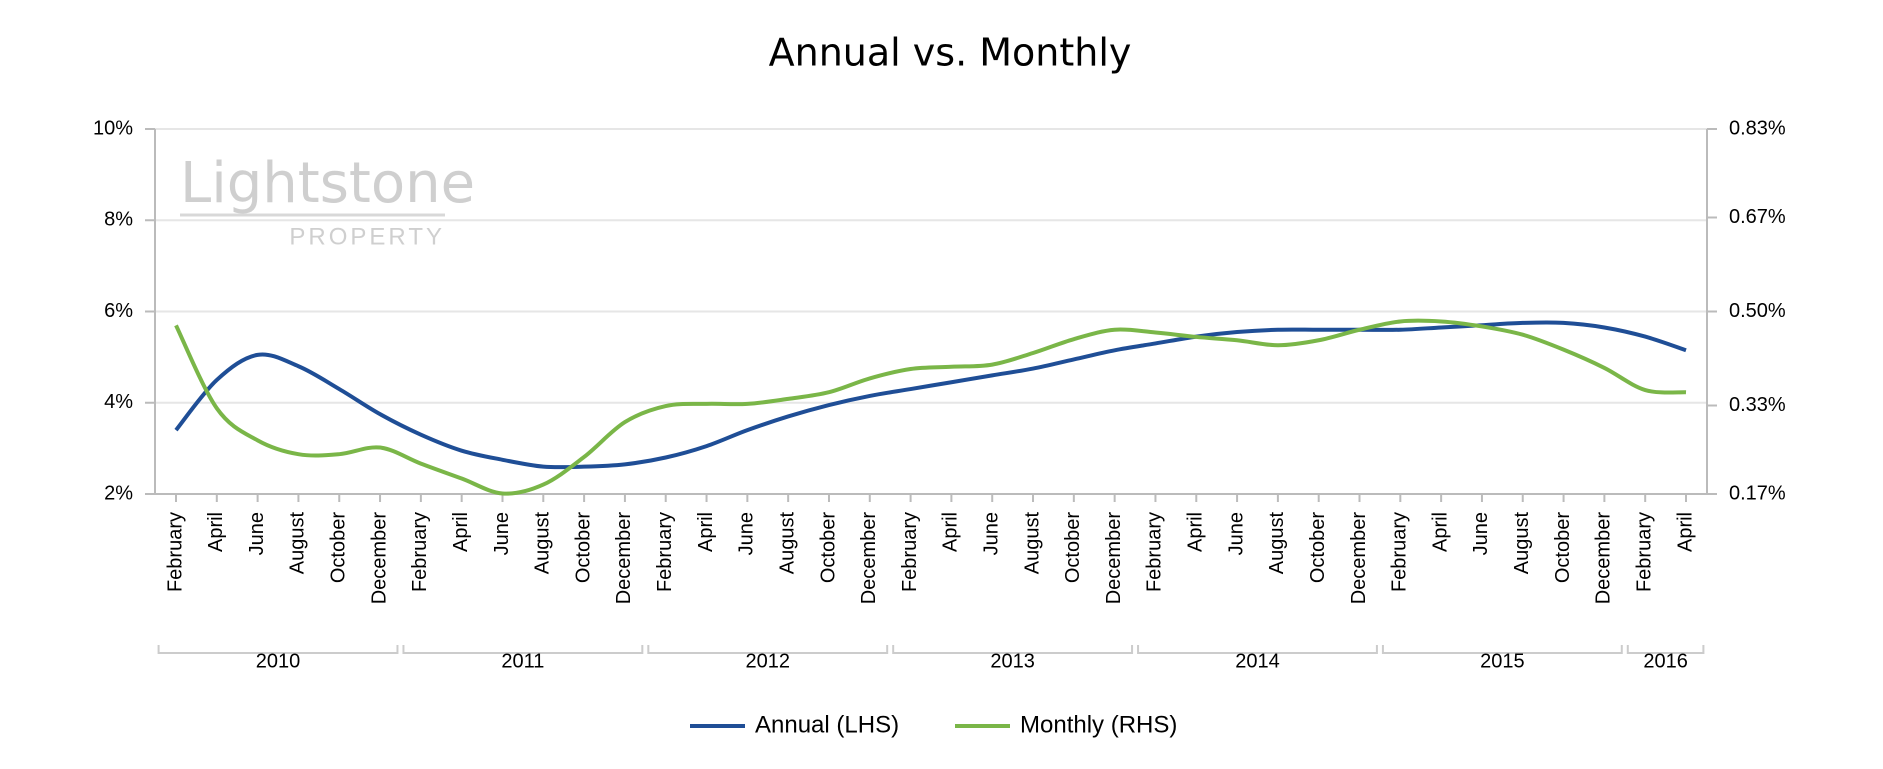 Image resolution: width=1883 pixels, height=769 pixels. Describe the element at coordinates (367, 236) in the screenshot. I see `watermark-subtitle: PROPERTY` at that location.